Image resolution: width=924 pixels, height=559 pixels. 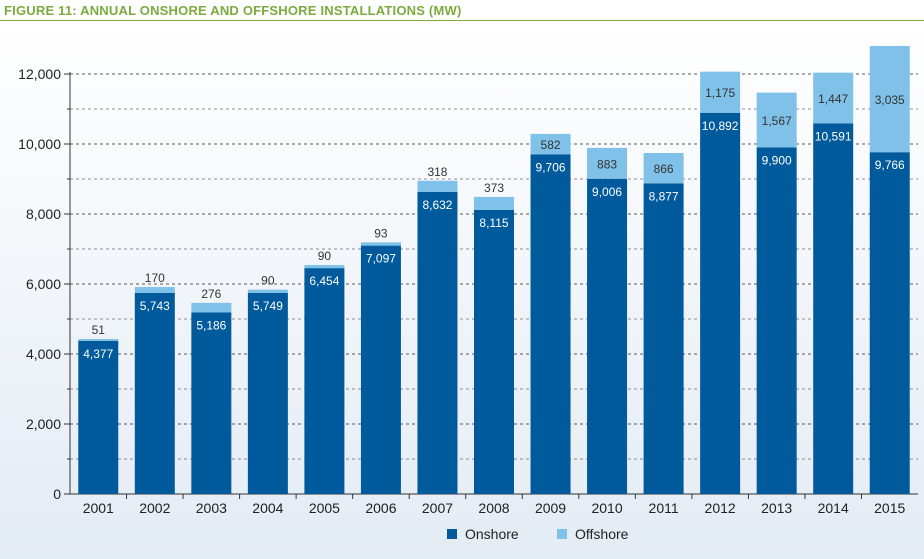 What do you see at coordinates (890, 165) in the screenshot?
I see `data-label-onshore: 9,766` at bounding box center [890, 165].